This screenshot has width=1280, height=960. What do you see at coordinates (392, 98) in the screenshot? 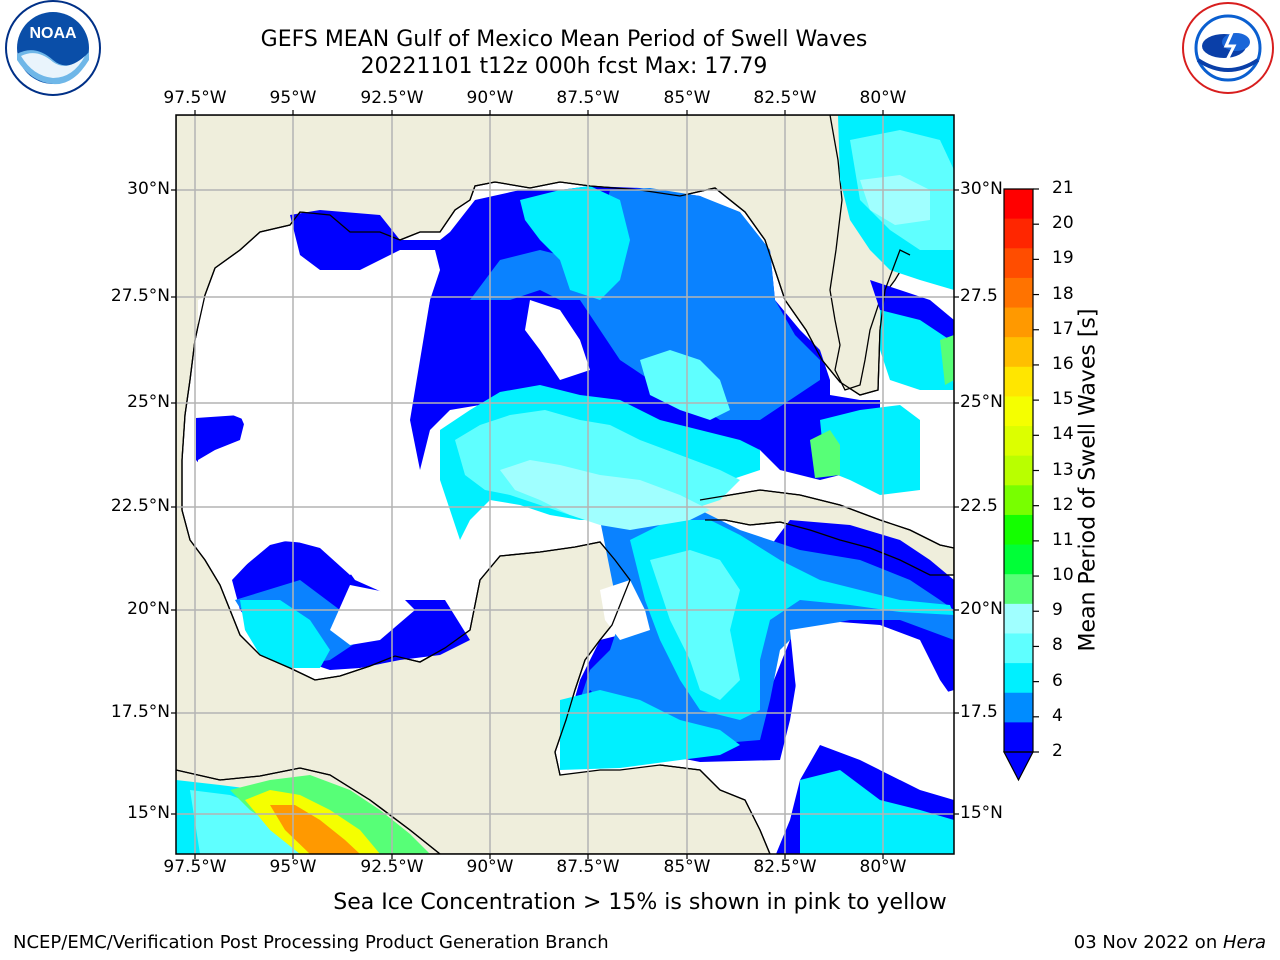
I see `lon-label-top: 92.5°W` at bounding box center [392, 98].